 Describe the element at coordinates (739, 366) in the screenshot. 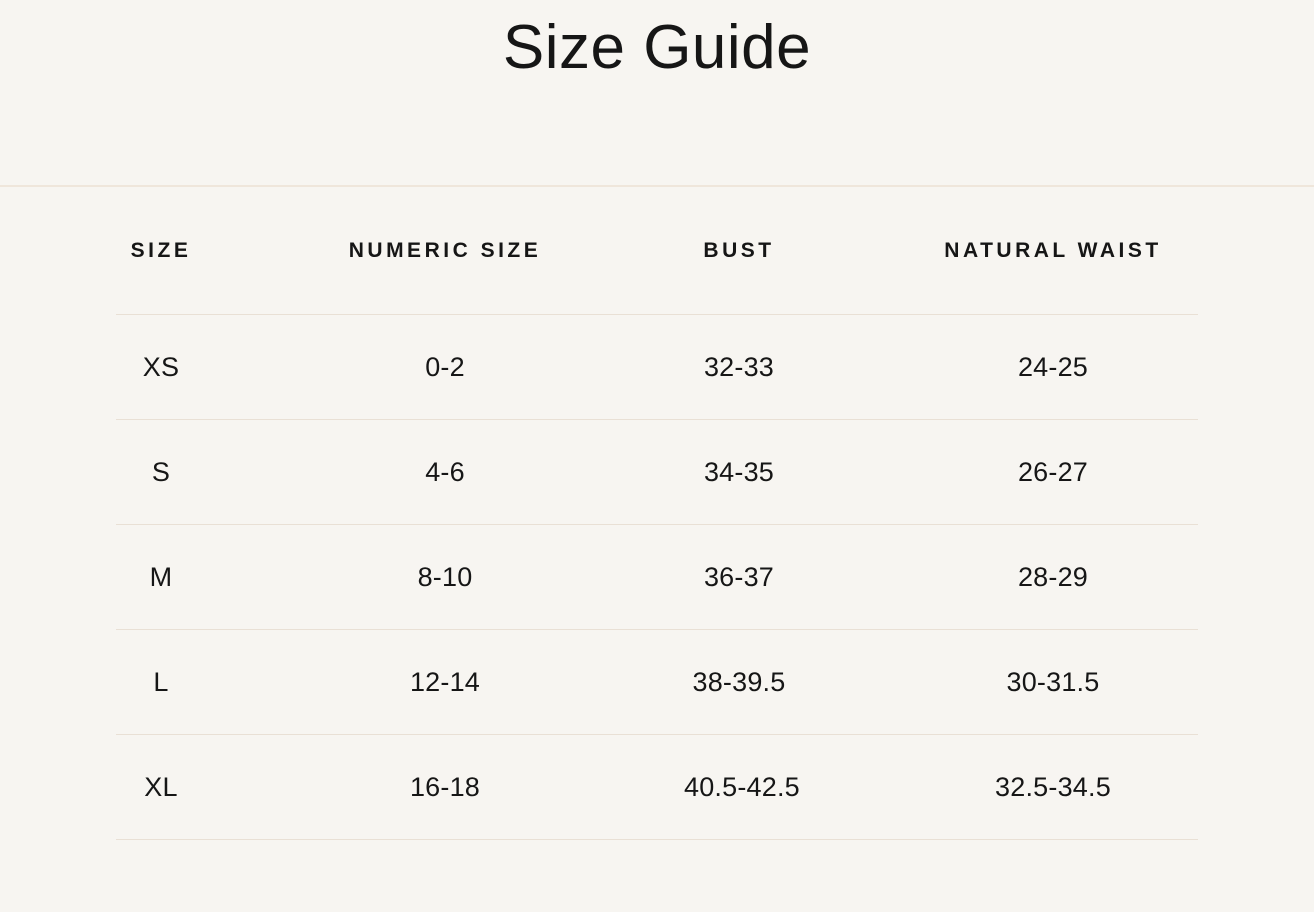

I see `cell-bust: 32-33` at that location.